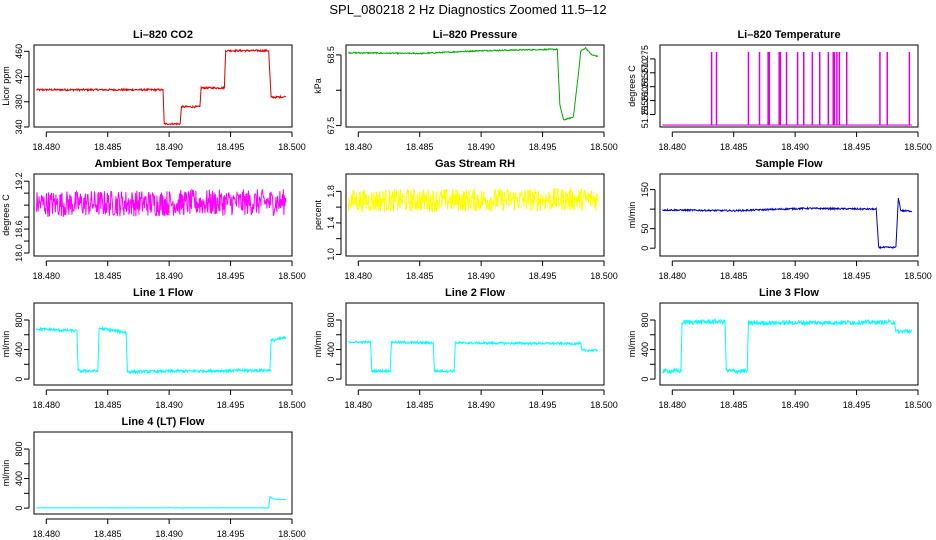  I want to click on y-tick-label: 19.2, so click(19, 181).